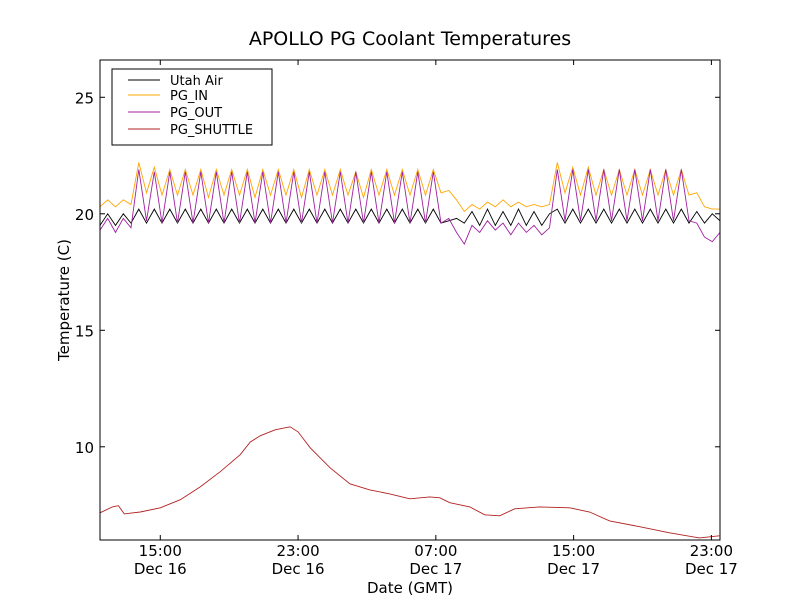  What do you see at coordinates (410, 39) in the screenshot?
I see `chart-title: APOLLO PG Coolant Temperatures` at bounding box center [410, 39].